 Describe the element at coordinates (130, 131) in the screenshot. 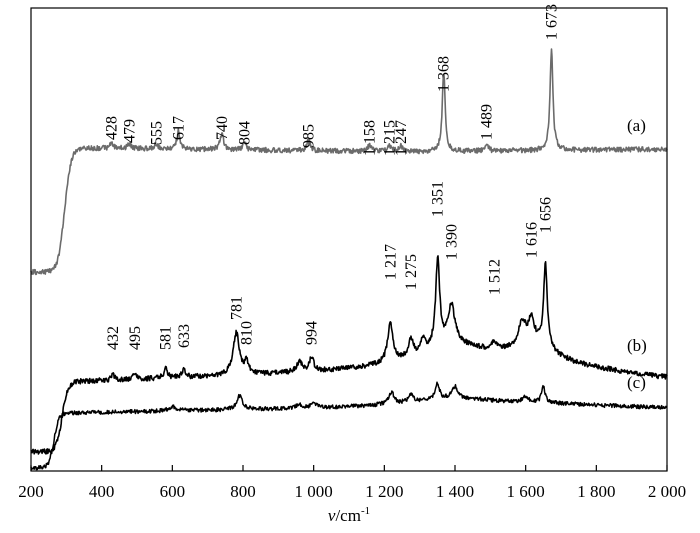

I see `peak-label-a: 479` at that location.